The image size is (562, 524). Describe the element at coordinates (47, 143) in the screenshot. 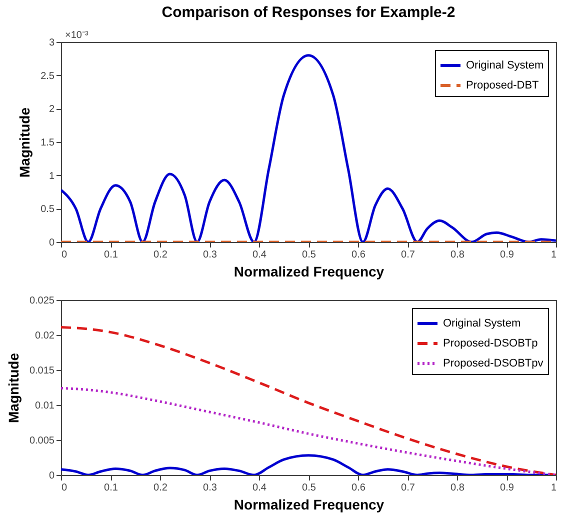

I see `y-tick-label: 1.5` at that location.